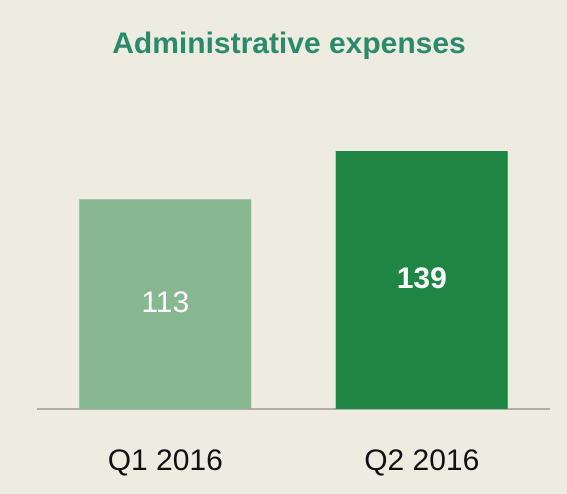 The image size is (567, 494). What do you see at coordinates (421, 460) in the screenshot?
I see `x-tick-label: Q2 2016` at bounding box center [421, 460].